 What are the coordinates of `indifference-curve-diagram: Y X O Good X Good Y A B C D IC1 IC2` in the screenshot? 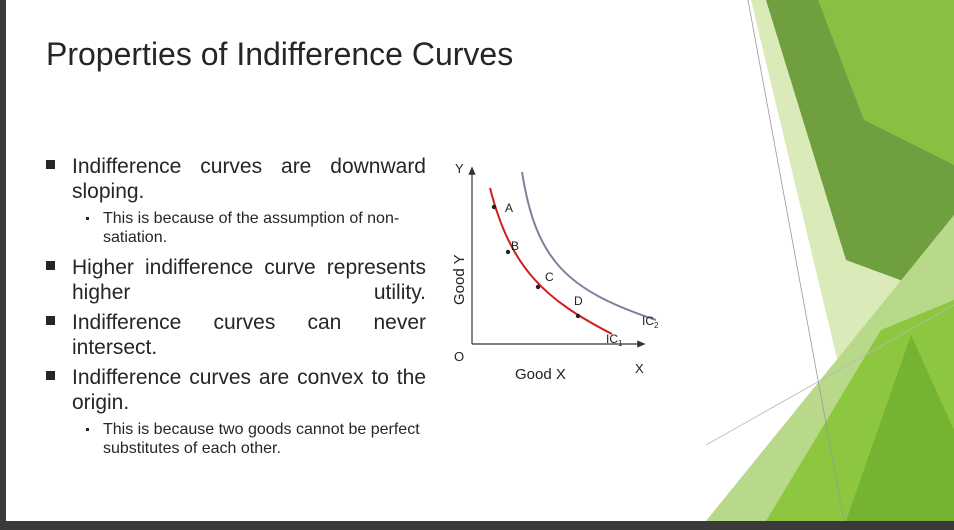 It's located at (555, 272).